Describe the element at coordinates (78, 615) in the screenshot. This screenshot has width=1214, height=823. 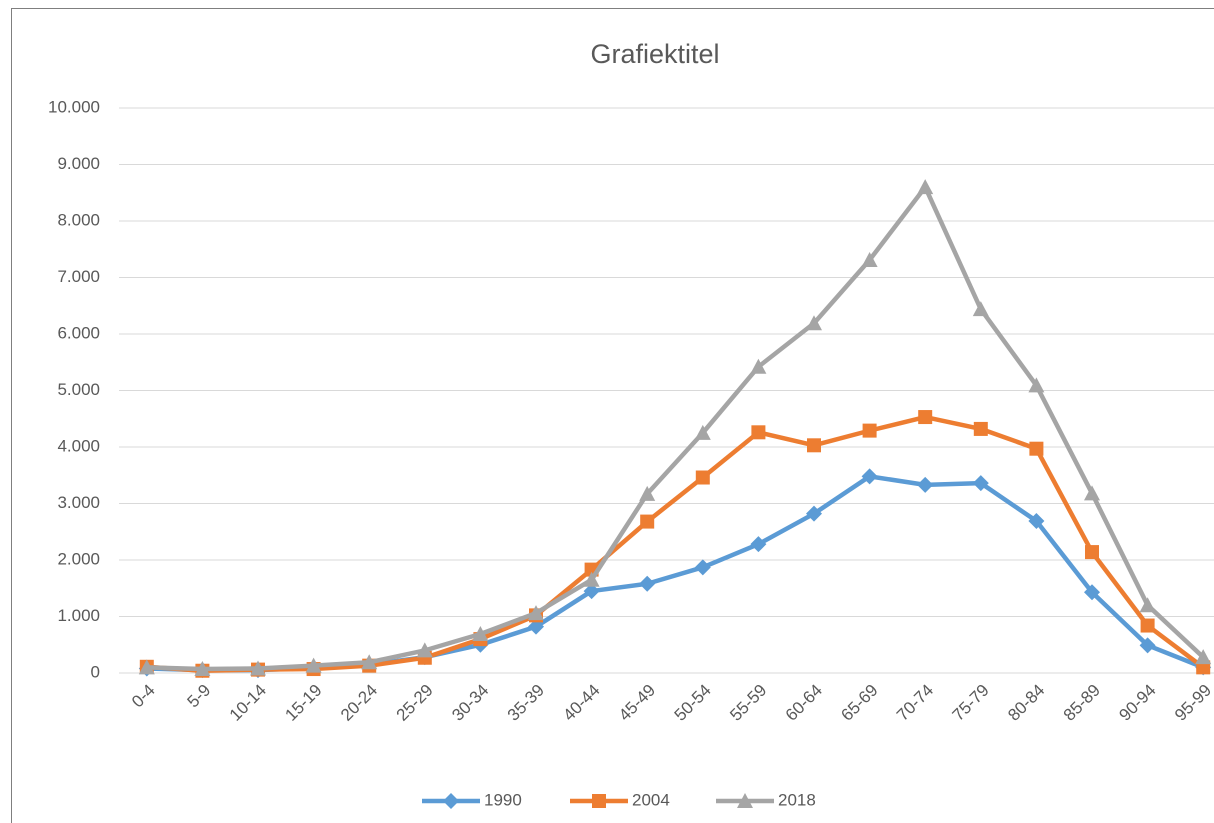
I see `y-tick-label: 1.000` at that location.